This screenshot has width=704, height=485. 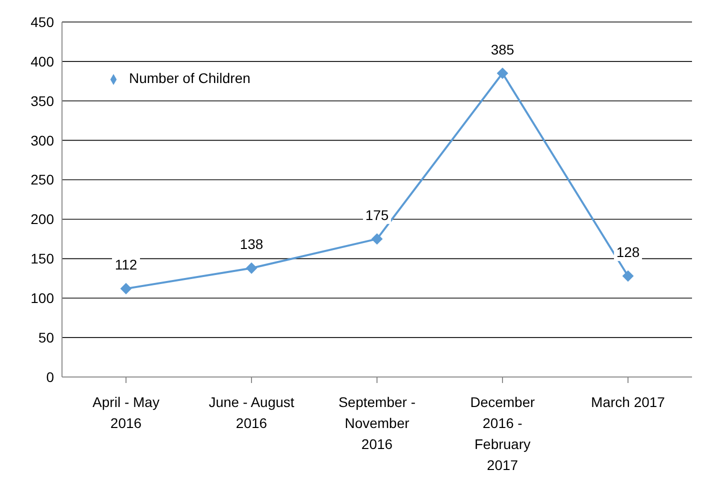 I want to click on data-label: 112, so click(x=126, y=264).